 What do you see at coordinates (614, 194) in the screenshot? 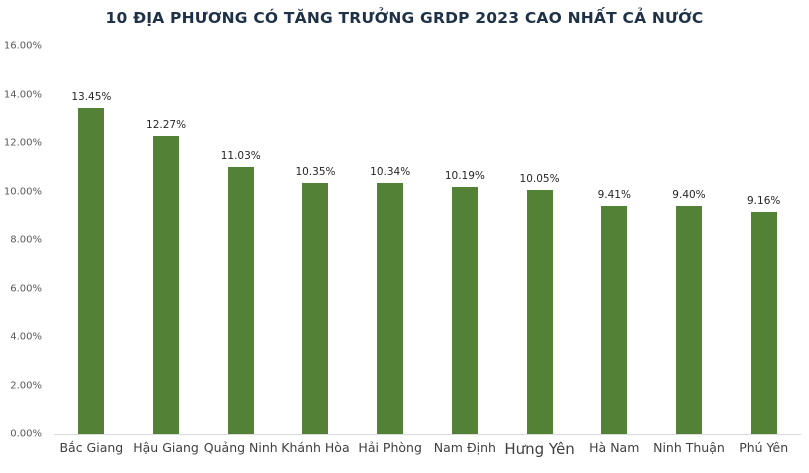
I see `bar-value-label: 9.41%` at bounding box center [614, 194].